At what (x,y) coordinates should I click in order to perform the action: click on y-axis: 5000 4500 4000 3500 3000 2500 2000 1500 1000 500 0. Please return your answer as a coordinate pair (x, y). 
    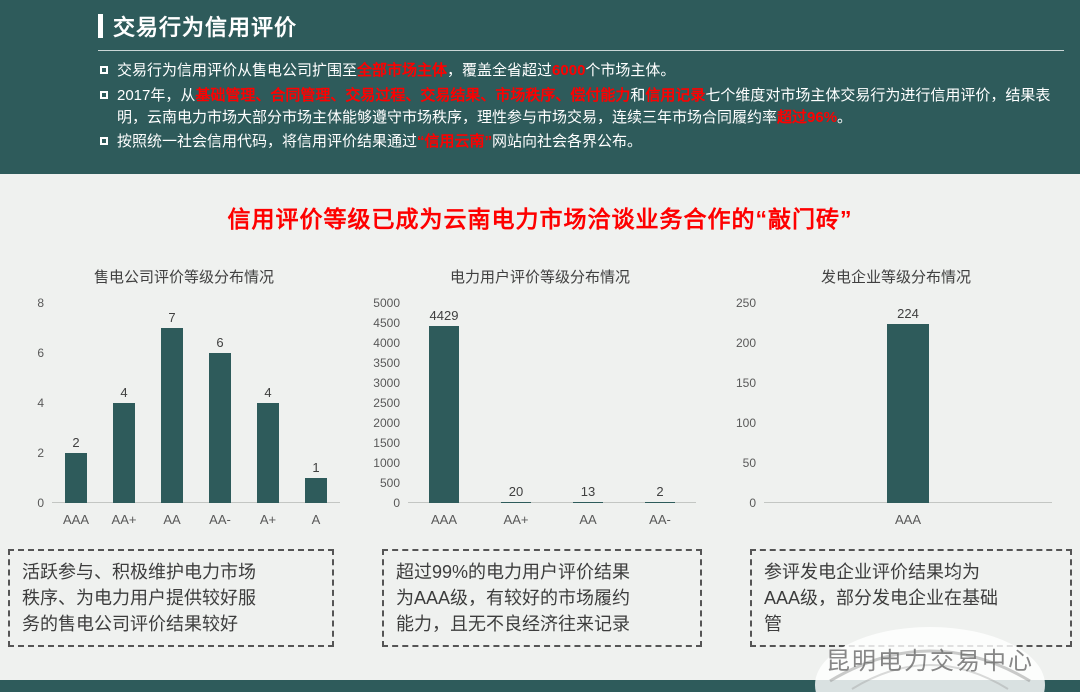
    Looking at the image, I should click on (385, 403).